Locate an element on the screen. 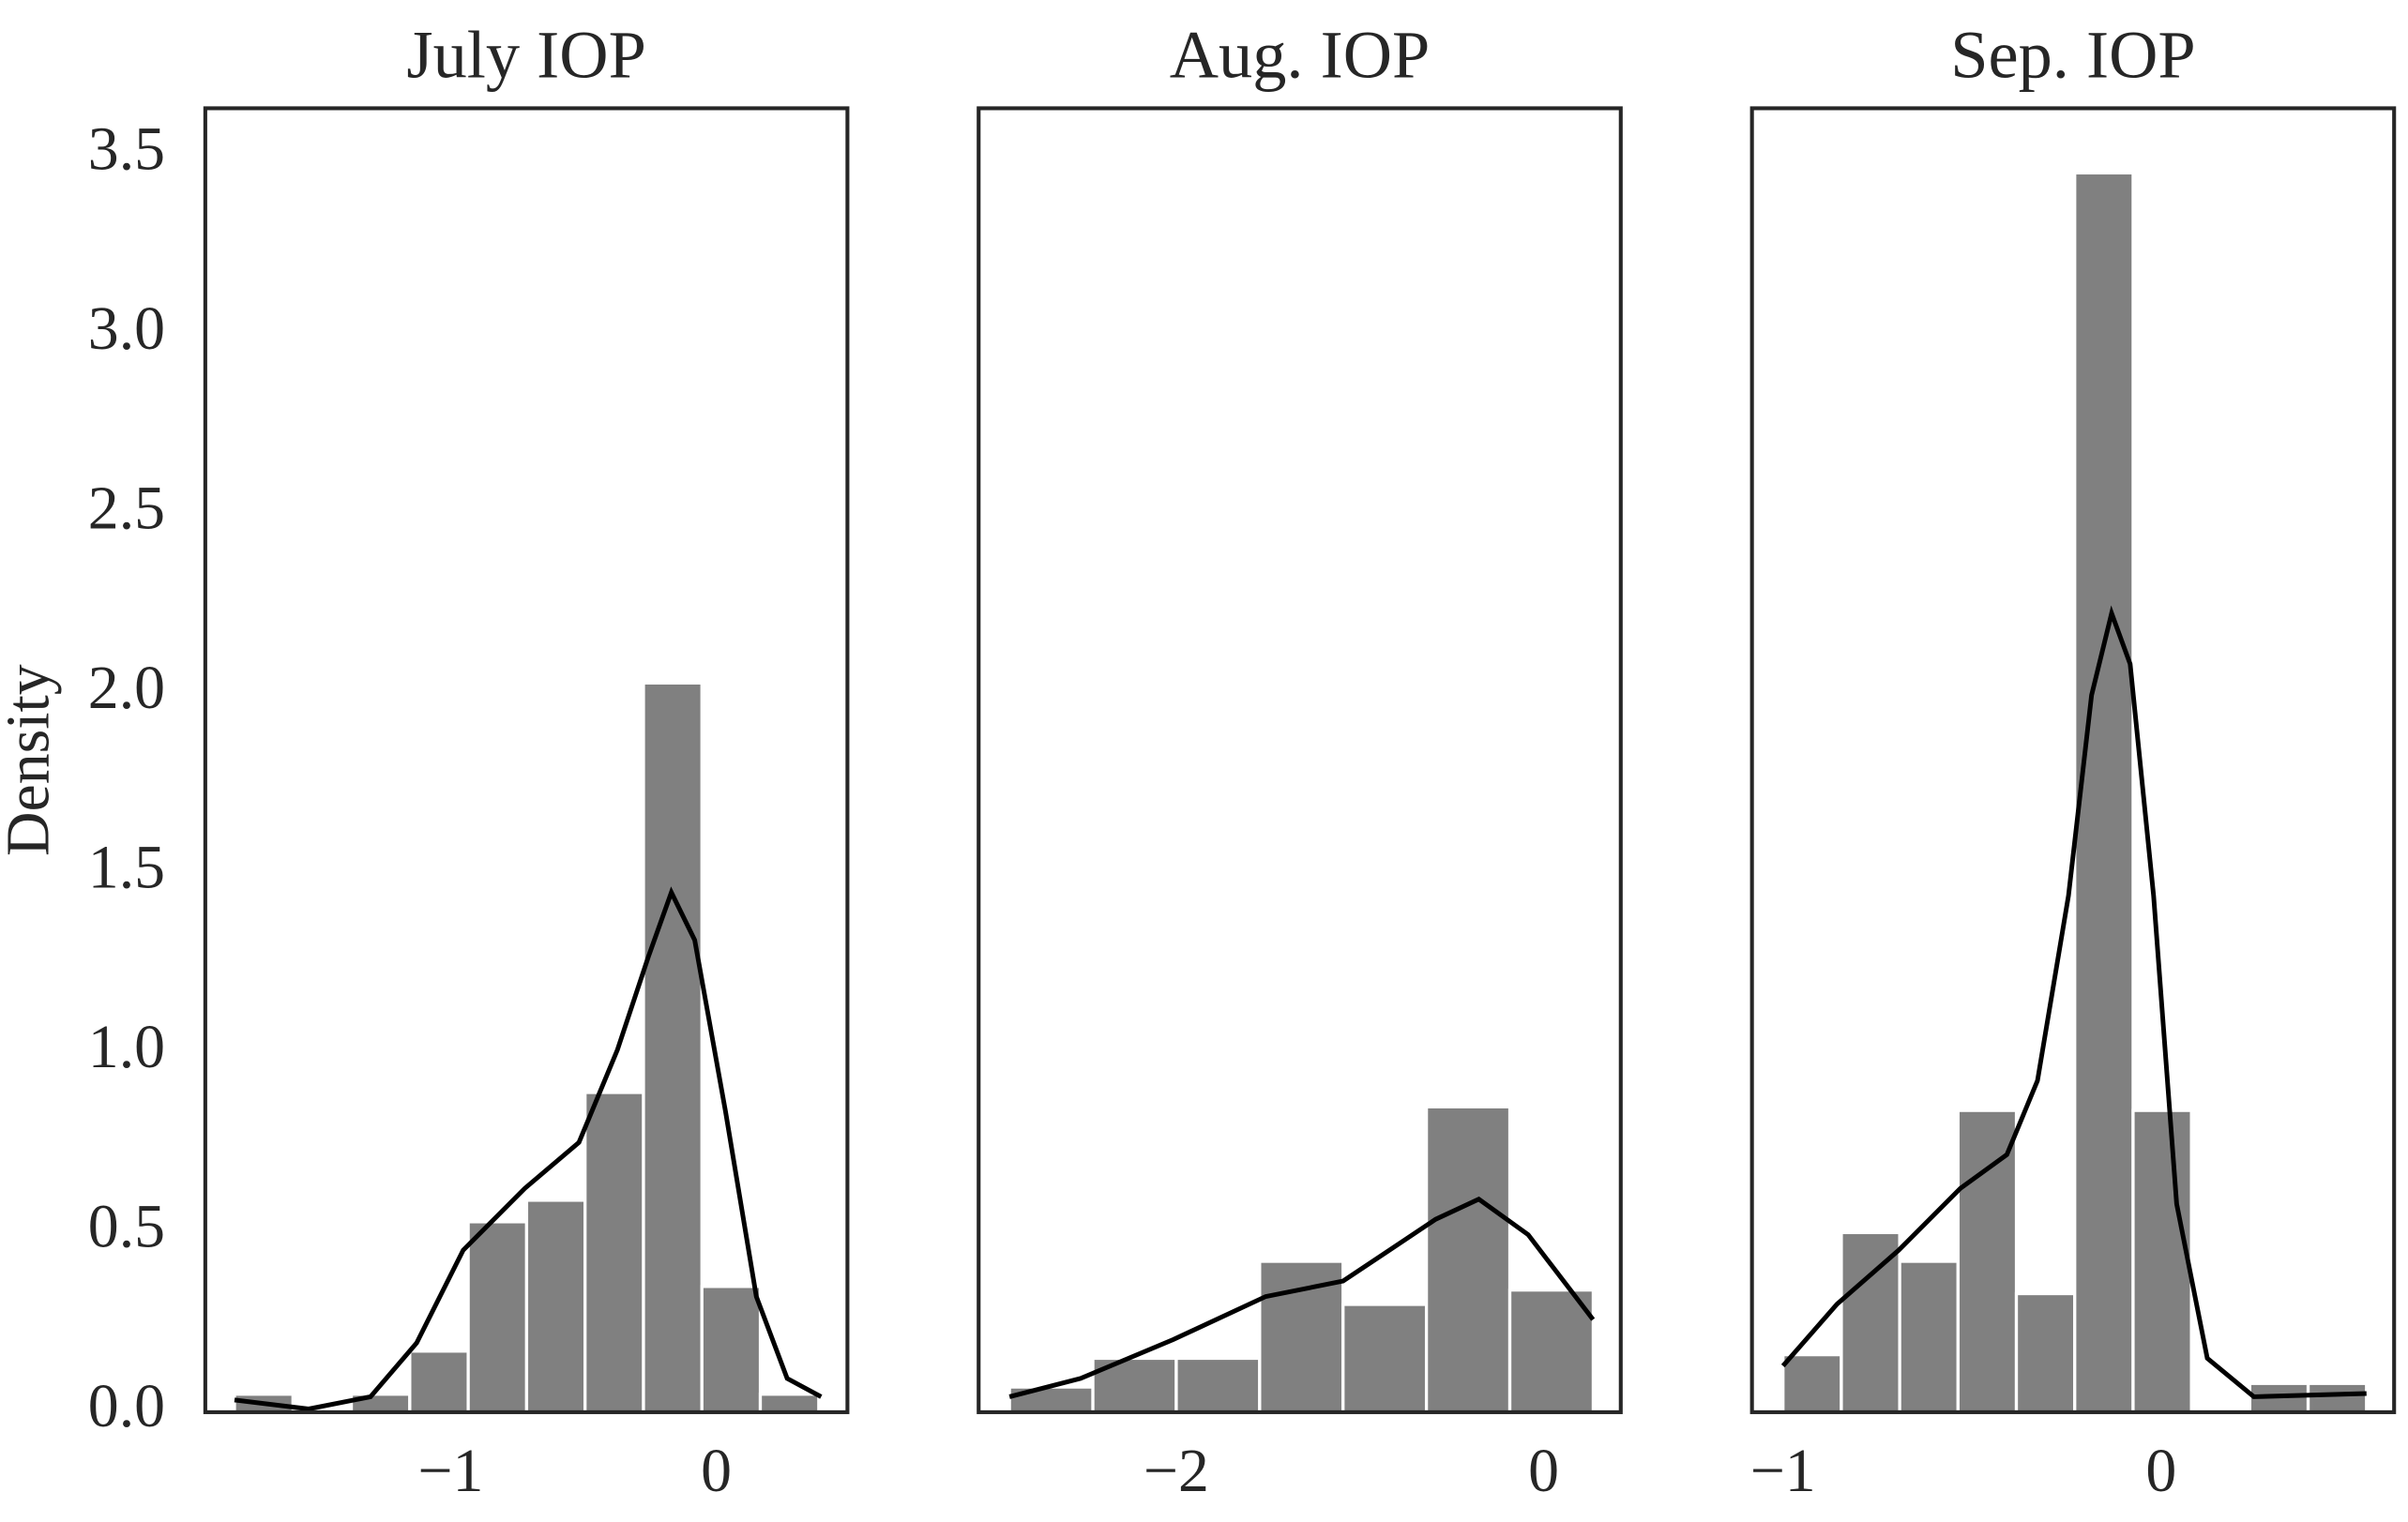 This screenshot has height=1522, width=2408. y-tick-label: 3.0 is located at coordinates (127, 329).